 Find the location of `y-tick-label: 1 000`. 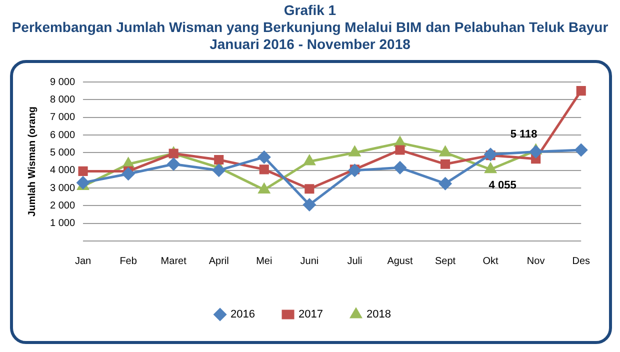

y-tick-label: 1 000 is located at coordinates (63, 224).